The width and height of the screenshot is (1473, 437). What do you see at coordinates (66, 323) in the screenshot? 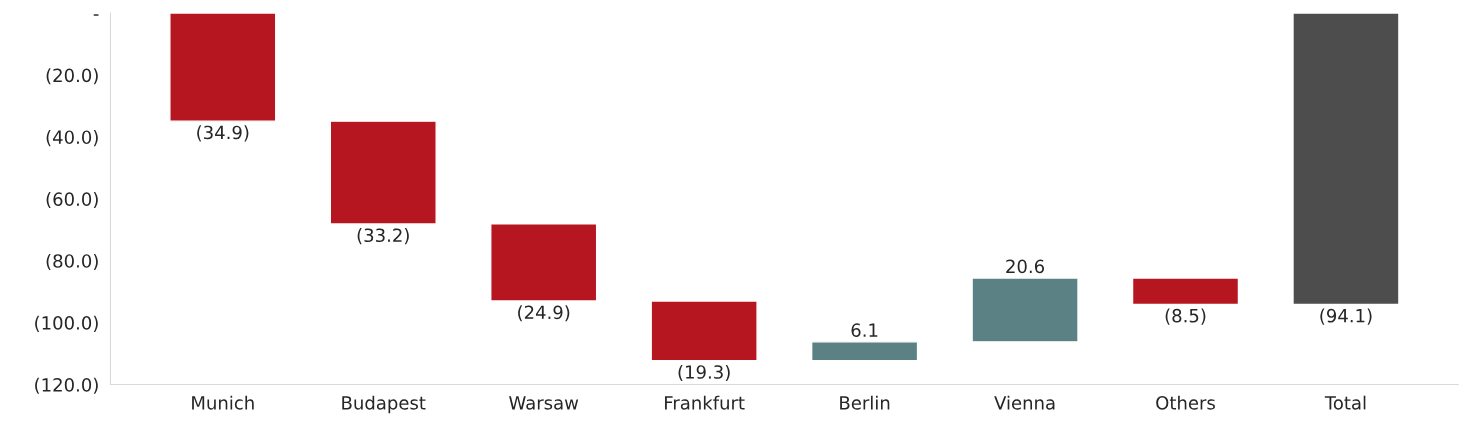
I see `y-tick-label: (100.0)` at bounding box center [66, 323].